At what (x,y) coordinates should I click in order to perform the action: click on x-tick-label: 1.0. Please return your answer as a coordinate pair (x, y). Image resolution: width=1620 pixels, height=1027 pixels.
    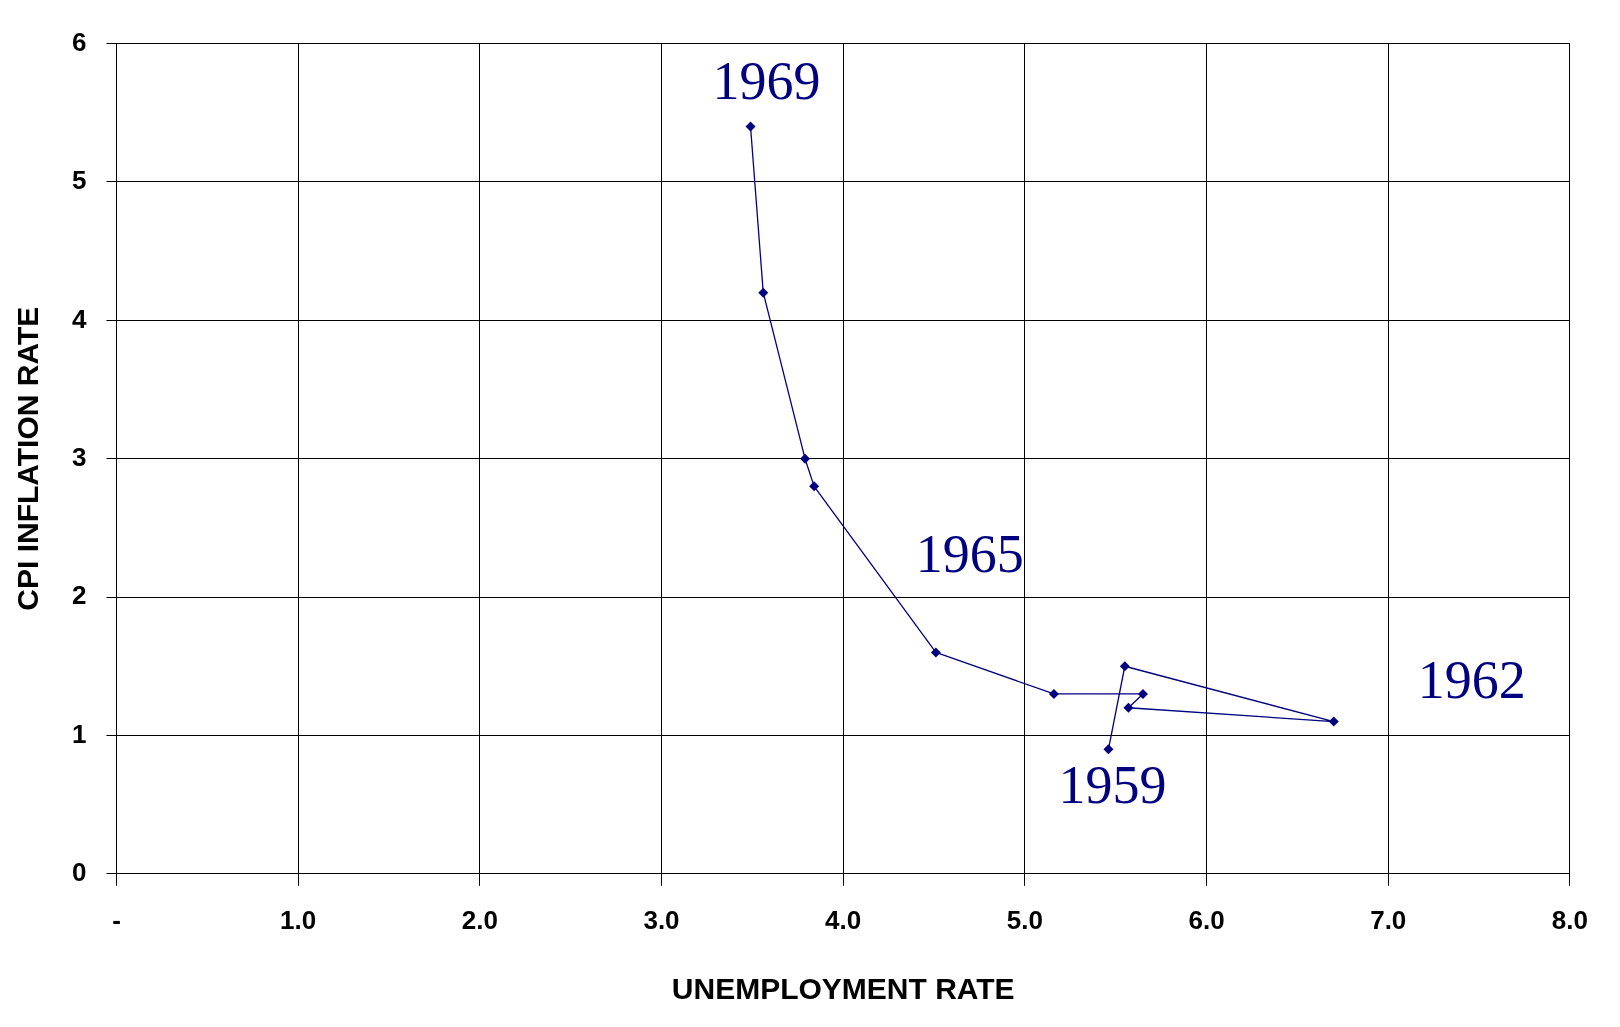
    Looking at the image, I should click on (298, 919).